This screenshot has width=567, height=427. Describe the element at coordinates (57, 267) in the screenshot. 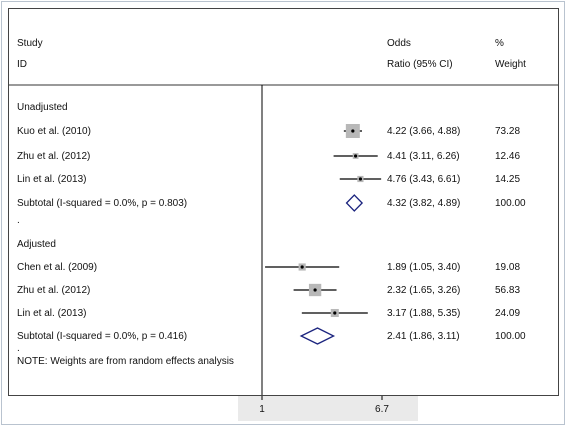

I see `study-name: Chen et al. (2009)` at that location.